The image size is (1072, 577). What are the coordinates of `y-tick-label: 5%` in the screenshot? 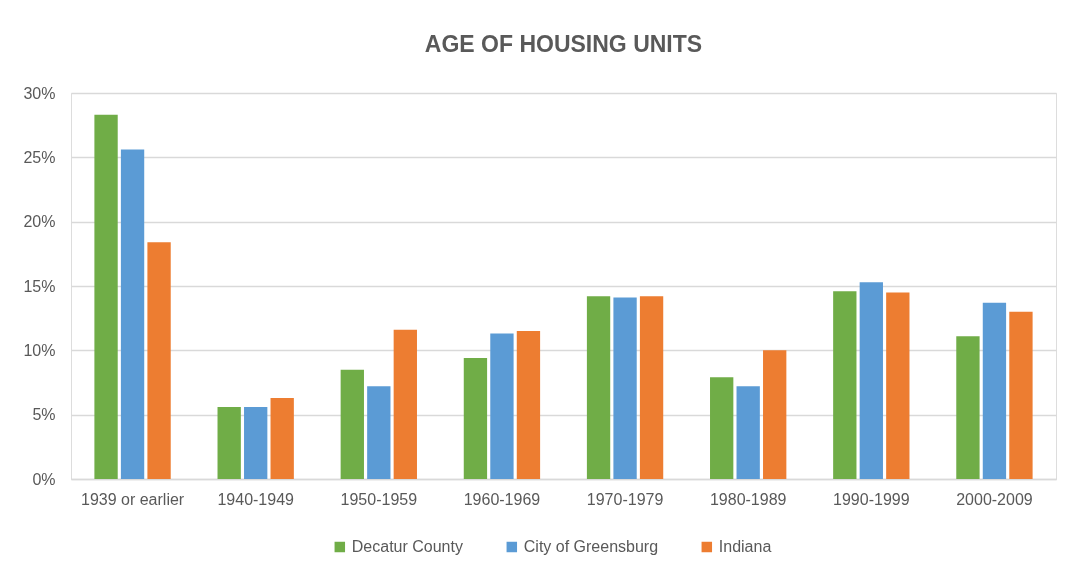 It's located at (44, 415).